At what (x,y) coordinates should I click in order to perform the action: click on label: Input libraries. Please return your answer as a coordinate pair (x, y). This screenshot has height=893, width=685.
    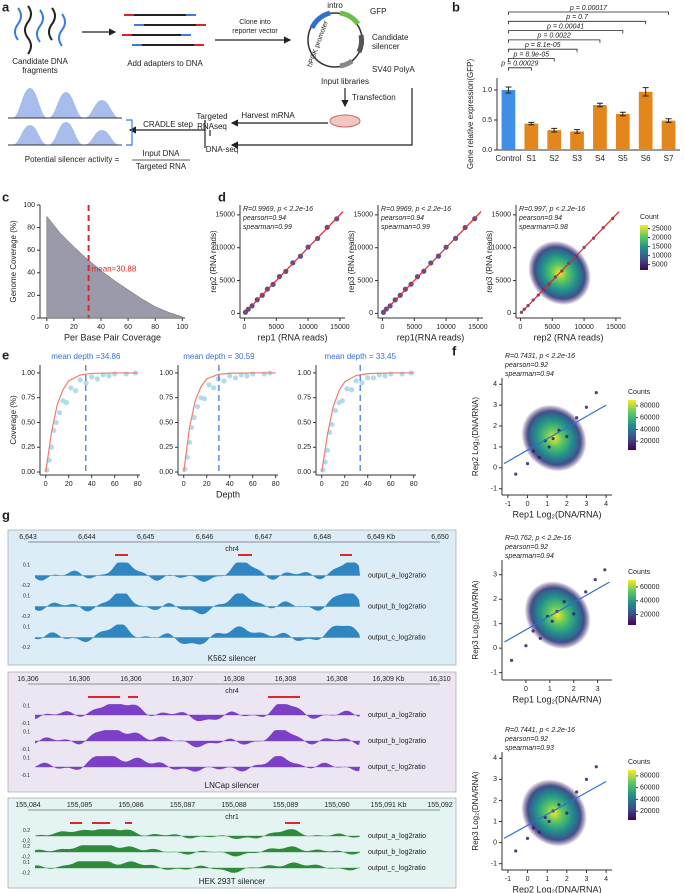
    Looking at the image, I should click on (345, 81).